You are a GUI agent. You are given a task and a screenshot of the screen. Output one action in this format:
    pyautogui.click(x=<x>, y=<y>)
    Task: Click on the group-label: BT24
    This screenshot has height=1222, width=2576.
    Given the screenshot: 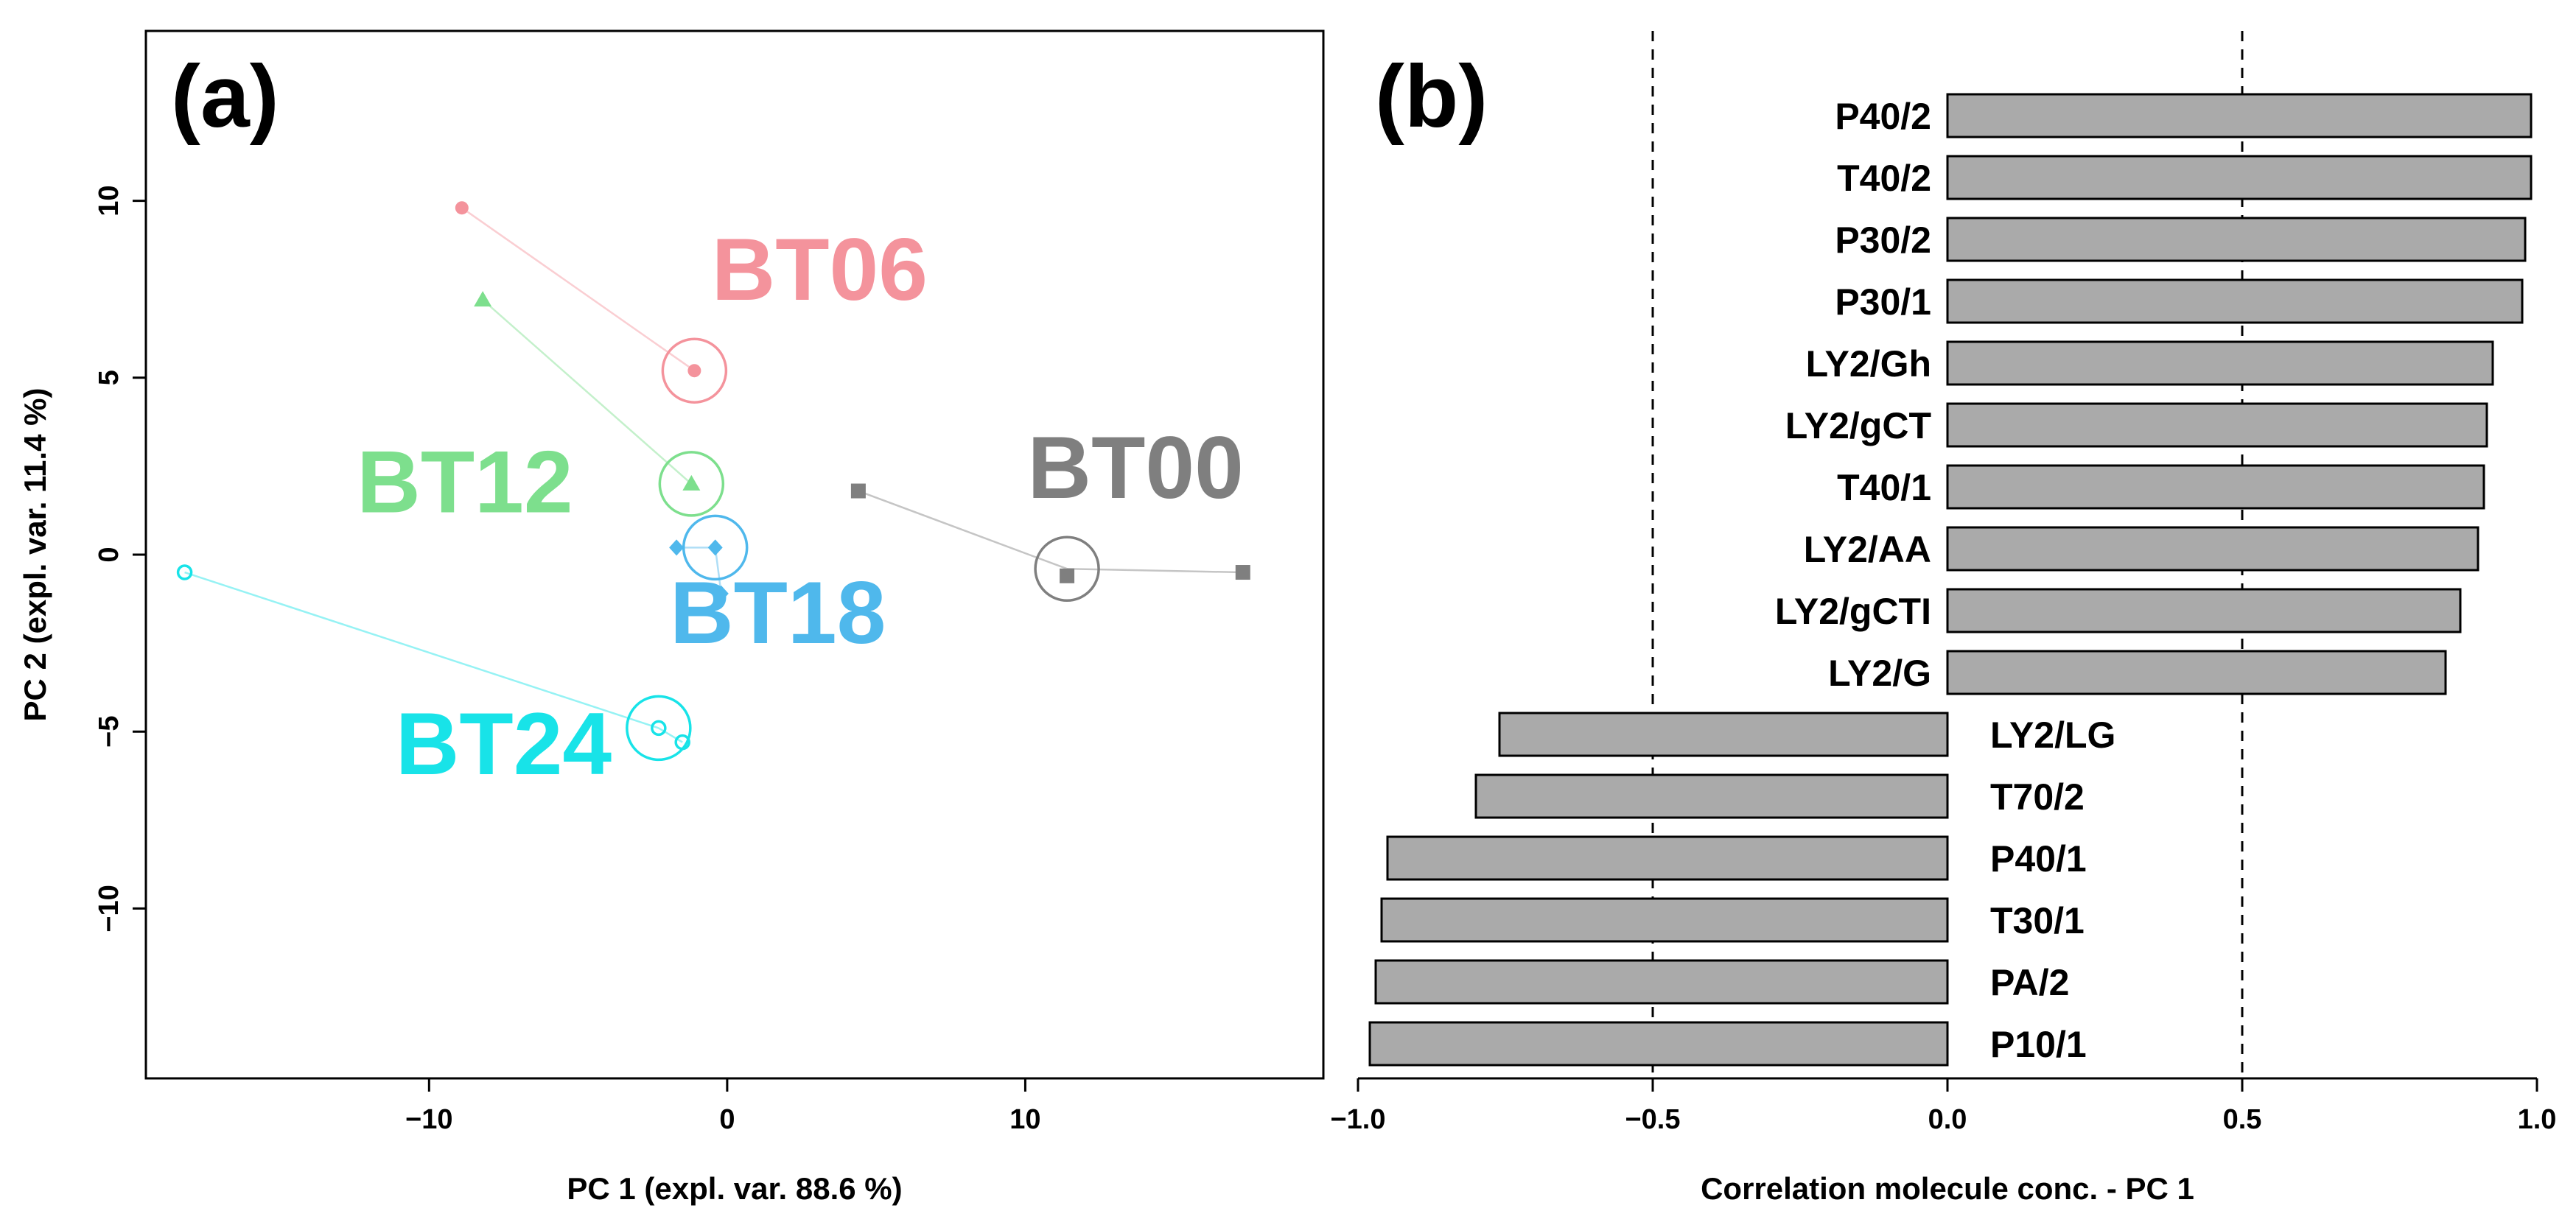 What is the action you would take?
    pyautogui.click(x=504, y=744)
    